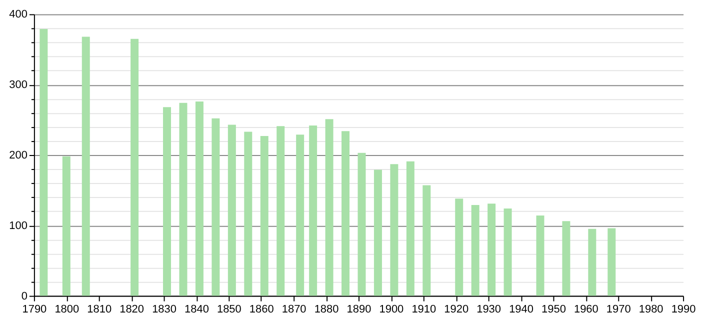 The image size is (710, 320). I want to click on x-tick-label: 1910, so click(424, 309).